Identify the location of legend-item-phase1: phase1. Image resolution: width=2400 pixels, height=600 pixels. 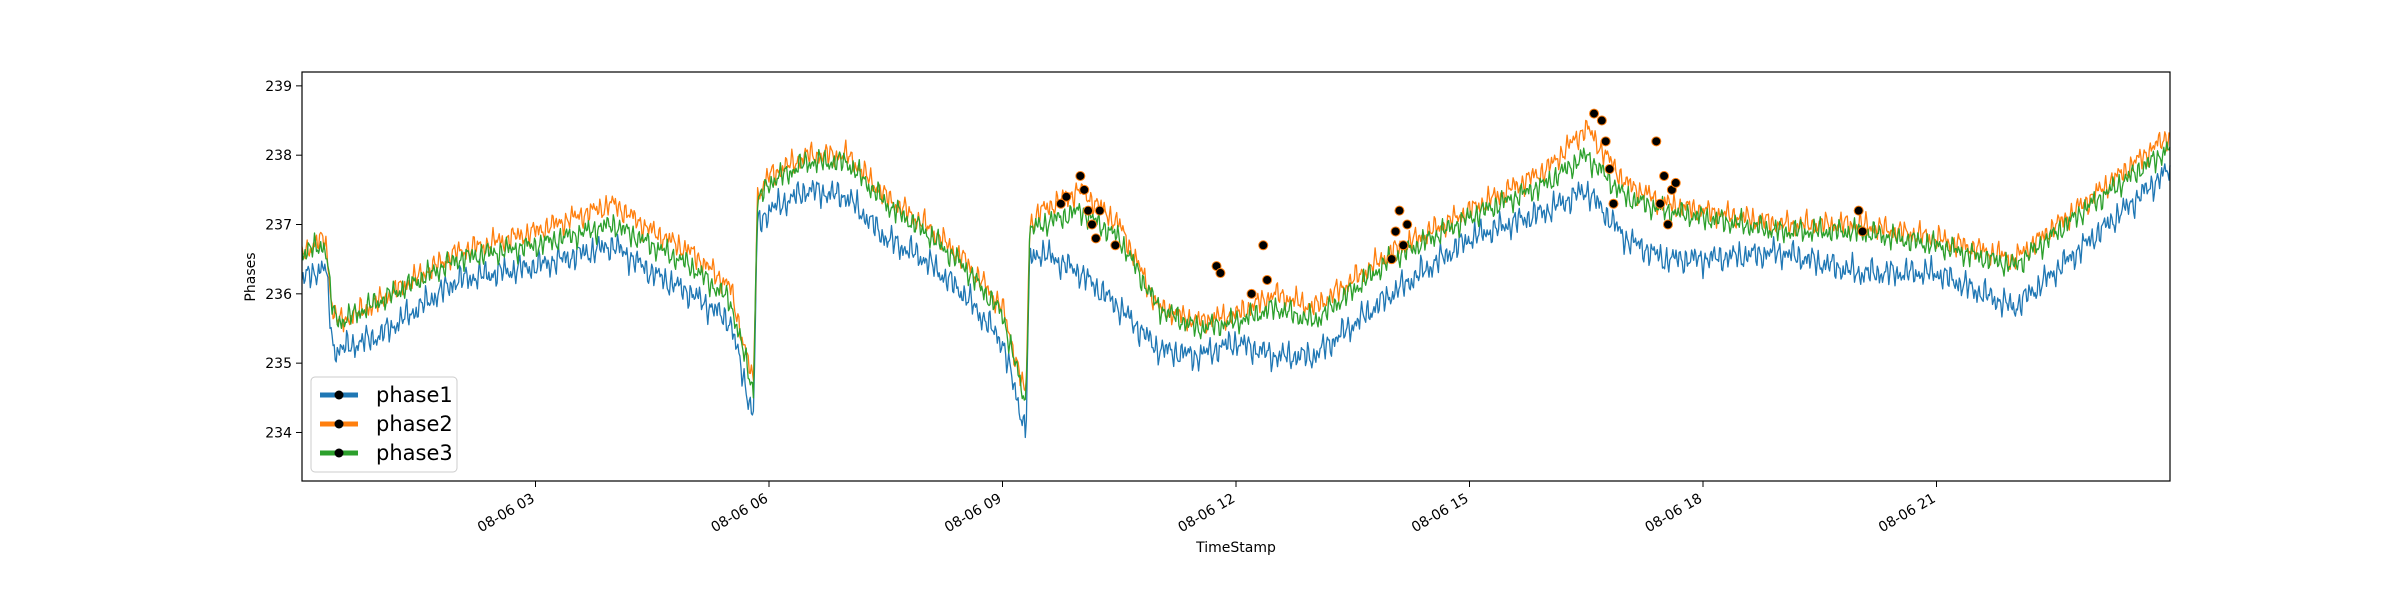
(386, 395).